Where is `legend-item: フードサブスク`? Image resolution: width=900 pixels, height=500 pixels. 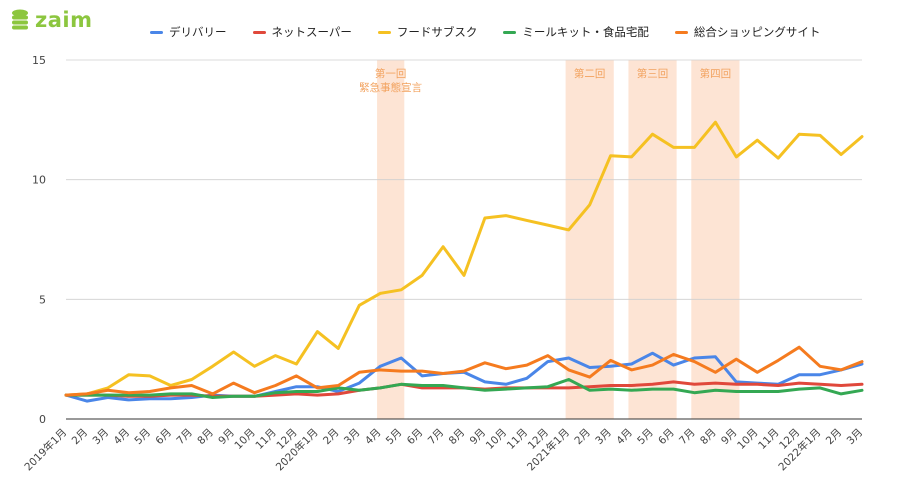 legend-item: フードサブスク is located at coordinates (427, 32).